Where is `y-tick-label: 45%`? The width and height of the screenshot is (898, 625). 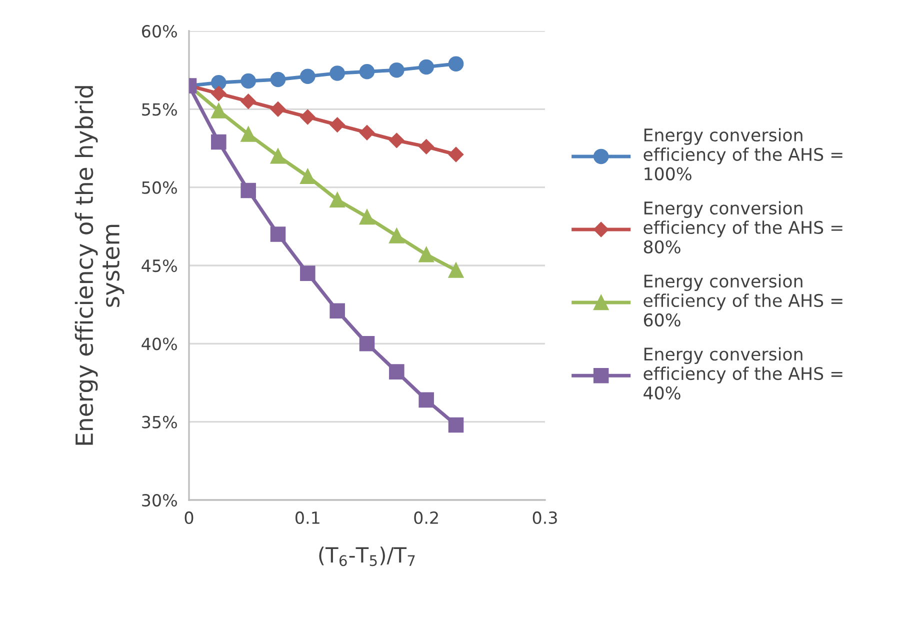
y-tick-label: 45% is located at coordinates (159, 265).